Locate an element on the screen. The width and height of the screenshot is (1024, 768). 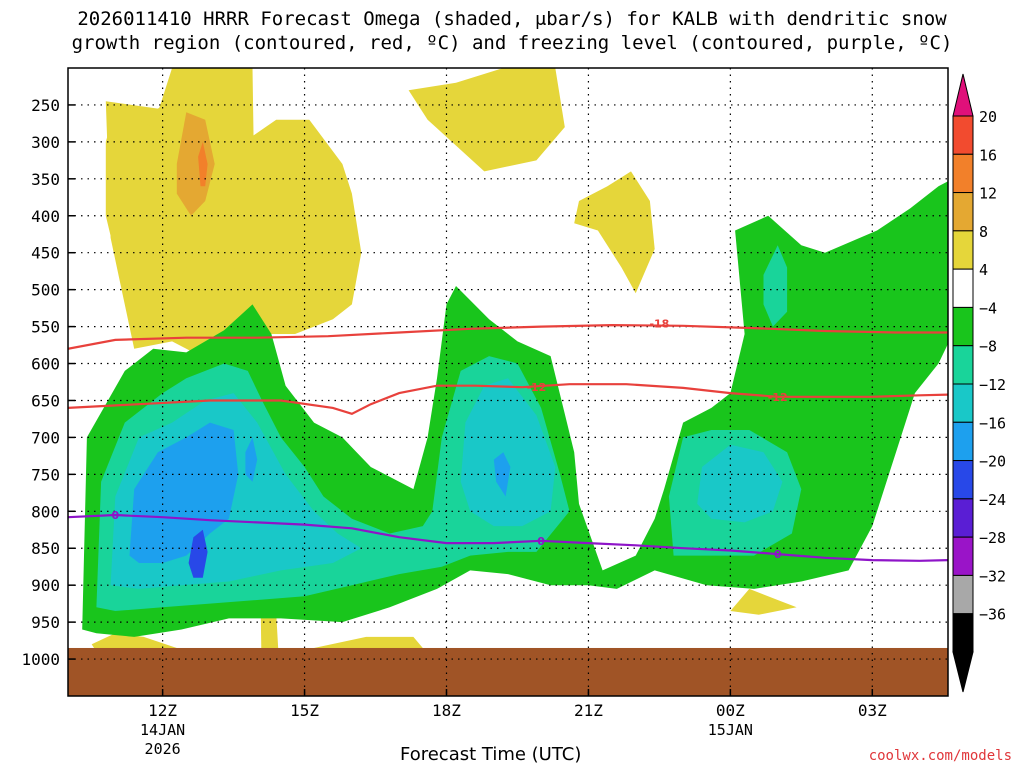
y-tick-label: 650 is located at coordinates (45, 400).